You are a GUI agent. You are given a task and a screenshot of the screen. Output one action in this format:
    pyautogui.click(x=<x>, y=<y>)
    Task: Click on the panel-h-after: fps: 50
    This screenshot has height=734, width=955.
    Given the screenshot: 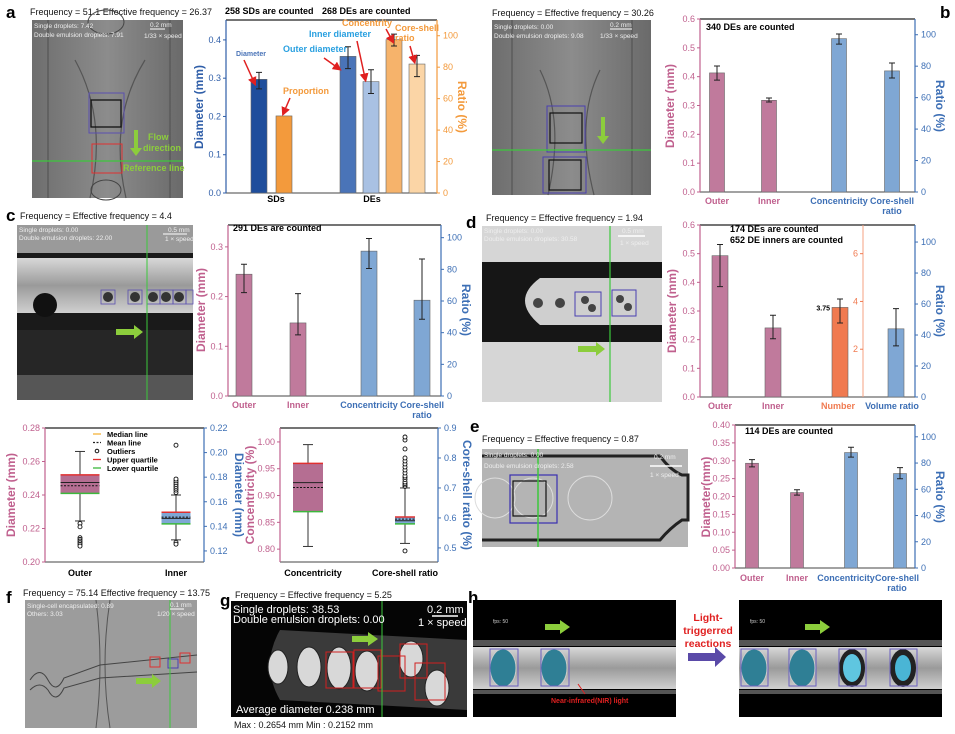 What is the action you would take?
    pyautogui.click(x=840, y=658)
    